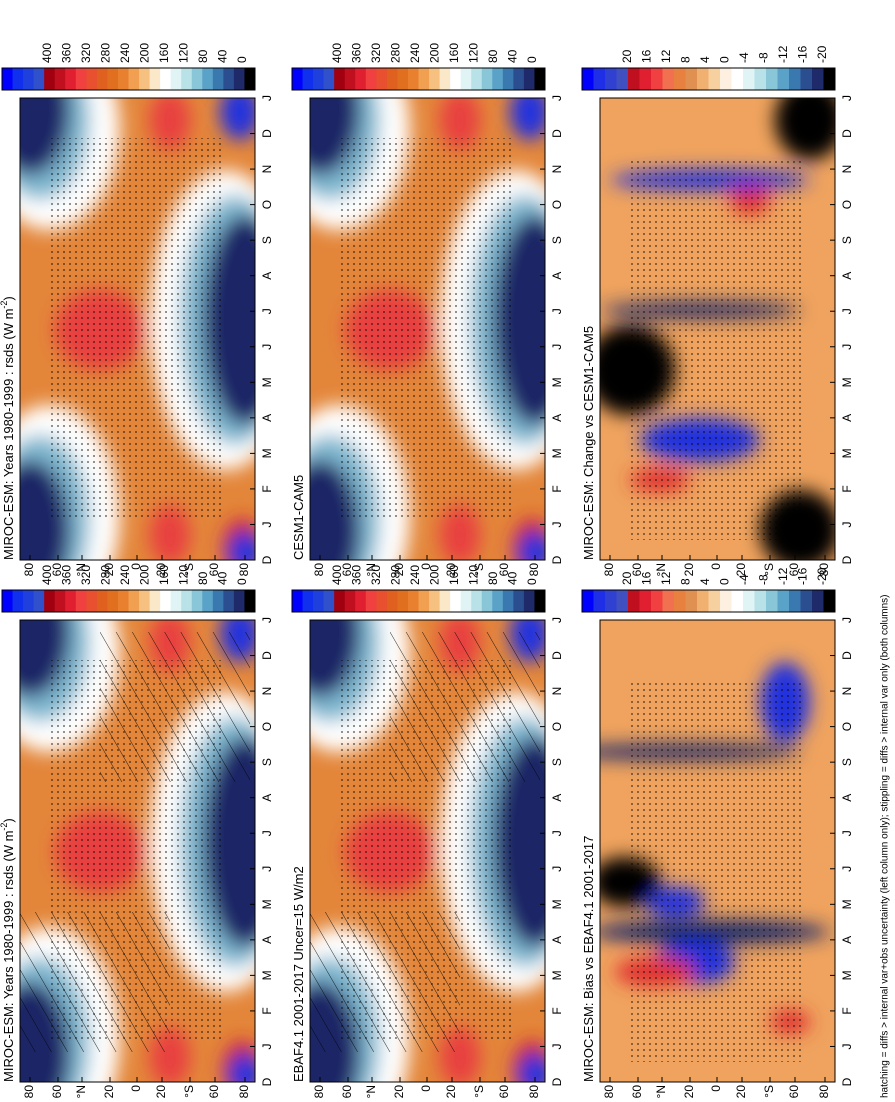 The height and width of the screenshot is (1102, 895). What do you see at coordinates (415, 575) in the screenshot?
I see `colorbar-label: 240` at bounding box center [415, 575].